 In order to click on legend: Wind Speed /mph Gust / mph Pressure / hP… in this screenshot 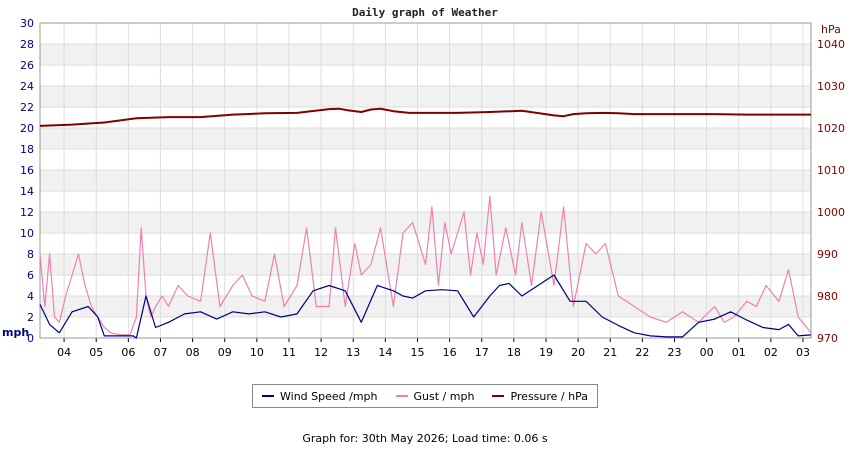, I will do `click(425, 396)`.